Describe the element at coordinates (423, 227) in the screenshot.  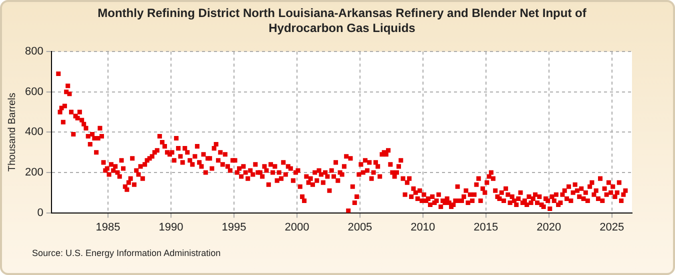
I see `x-tick-label: 2010` at that location.